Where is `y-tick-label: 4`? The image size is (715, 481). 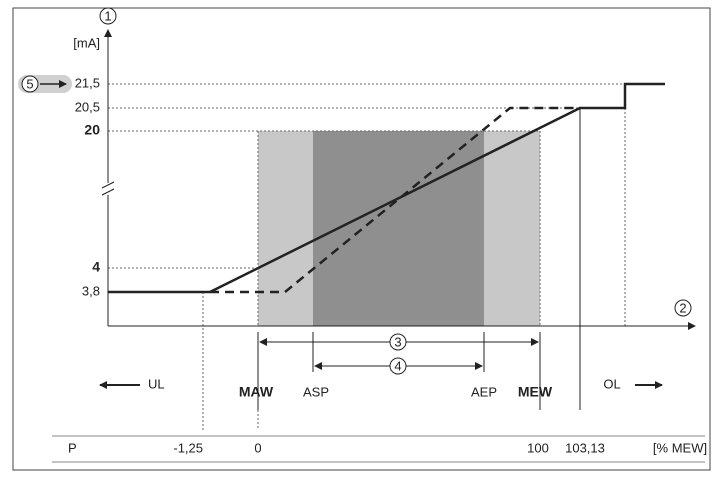
y-tick-label: 4 is located at coordinates (96, 267).